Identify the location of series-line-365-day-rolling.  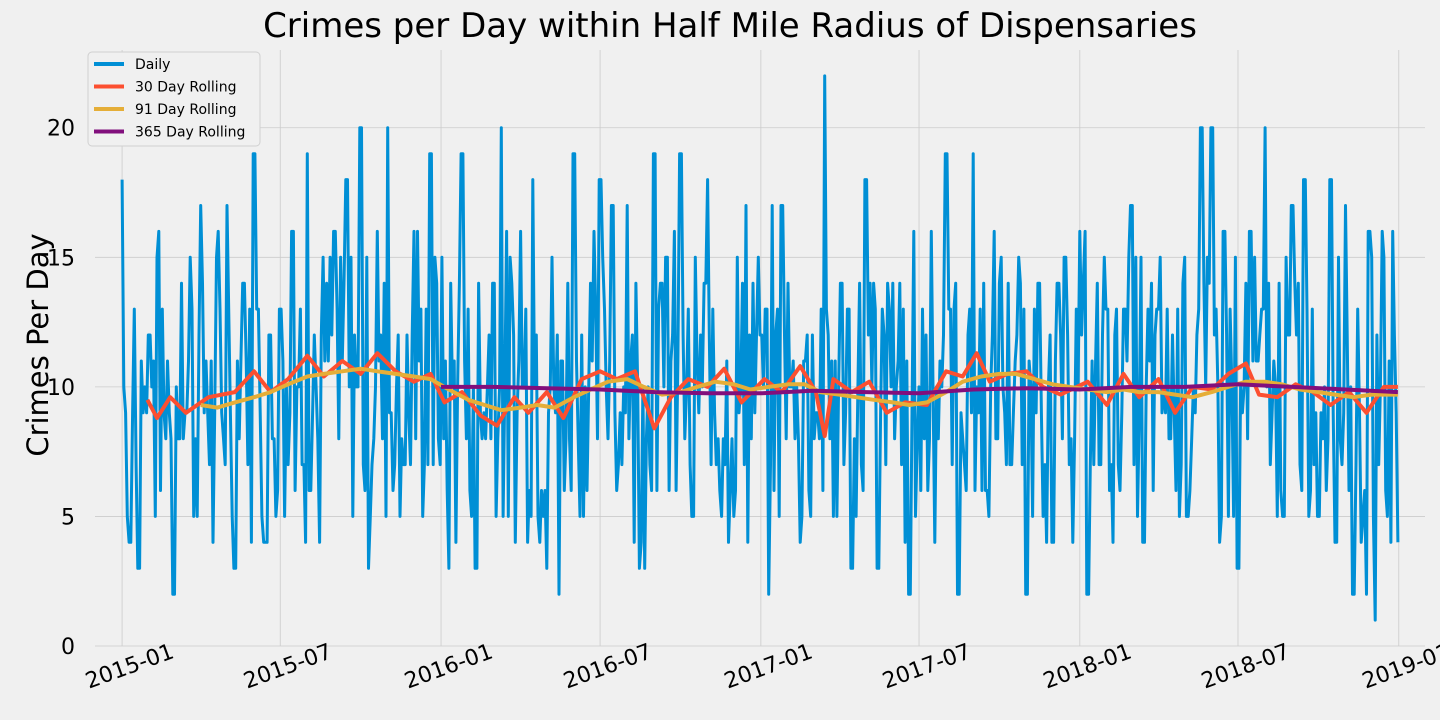
(919, 389).